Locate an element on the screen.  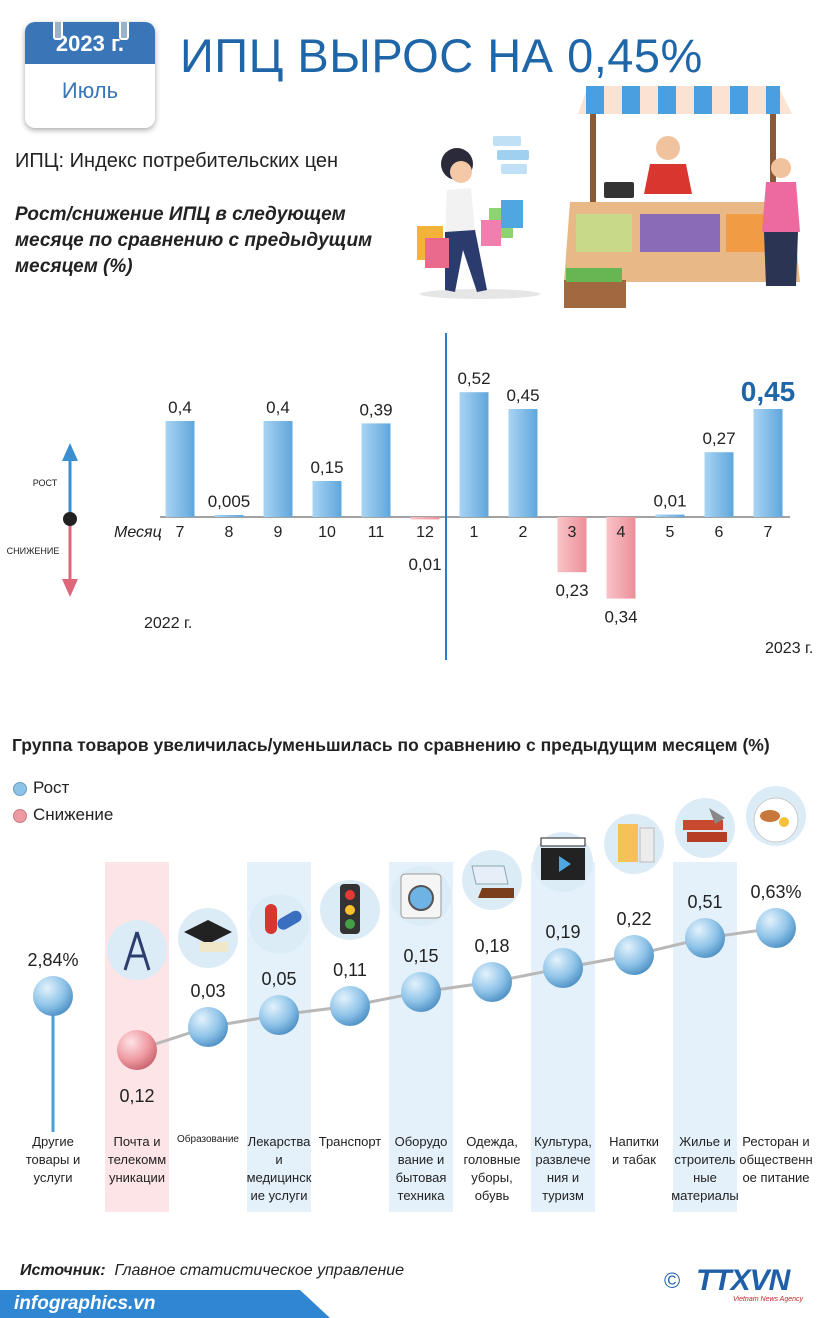
calendar-ring-icon is located at coordinates (58, 31).